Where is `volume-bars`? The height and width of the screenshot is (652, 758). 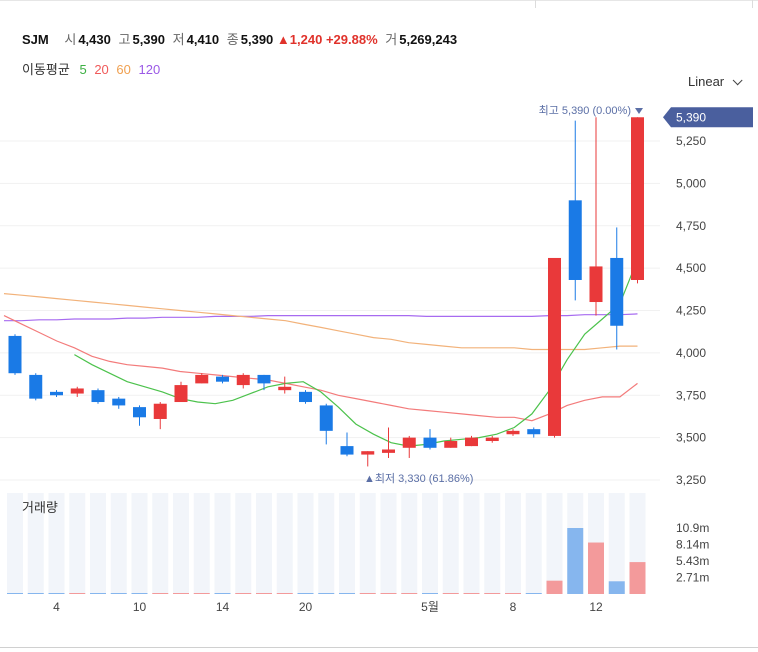
volume-bars is located at coordinates (326, 561).